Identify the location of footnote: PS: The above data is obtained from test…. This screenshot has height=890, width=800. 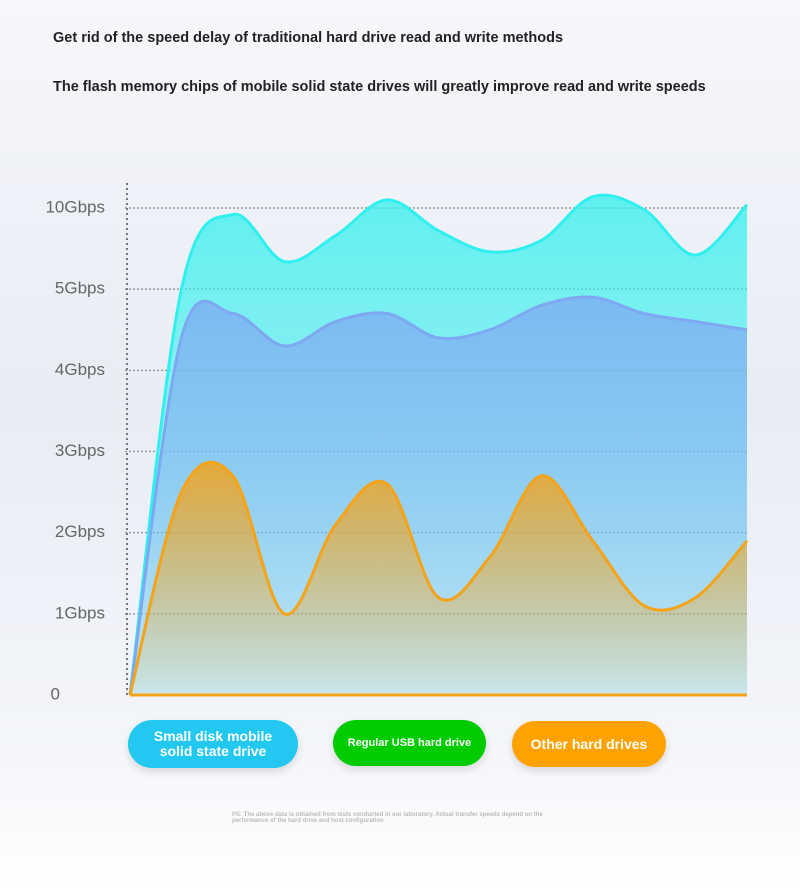
(387, 818).